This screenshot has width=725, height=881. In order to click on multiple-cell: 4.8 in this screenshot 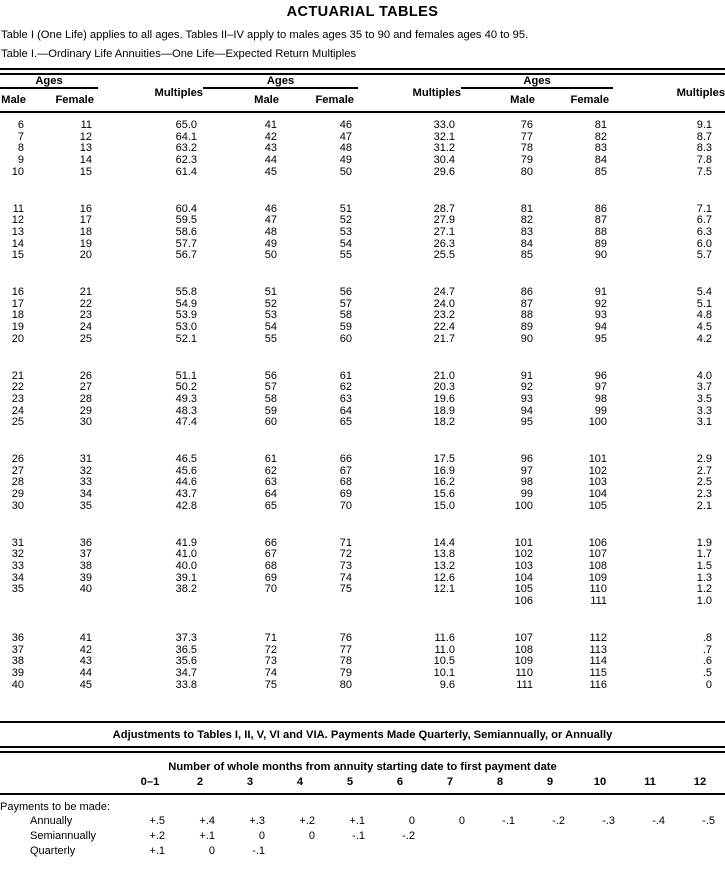, I will do `click(704, 315)`.